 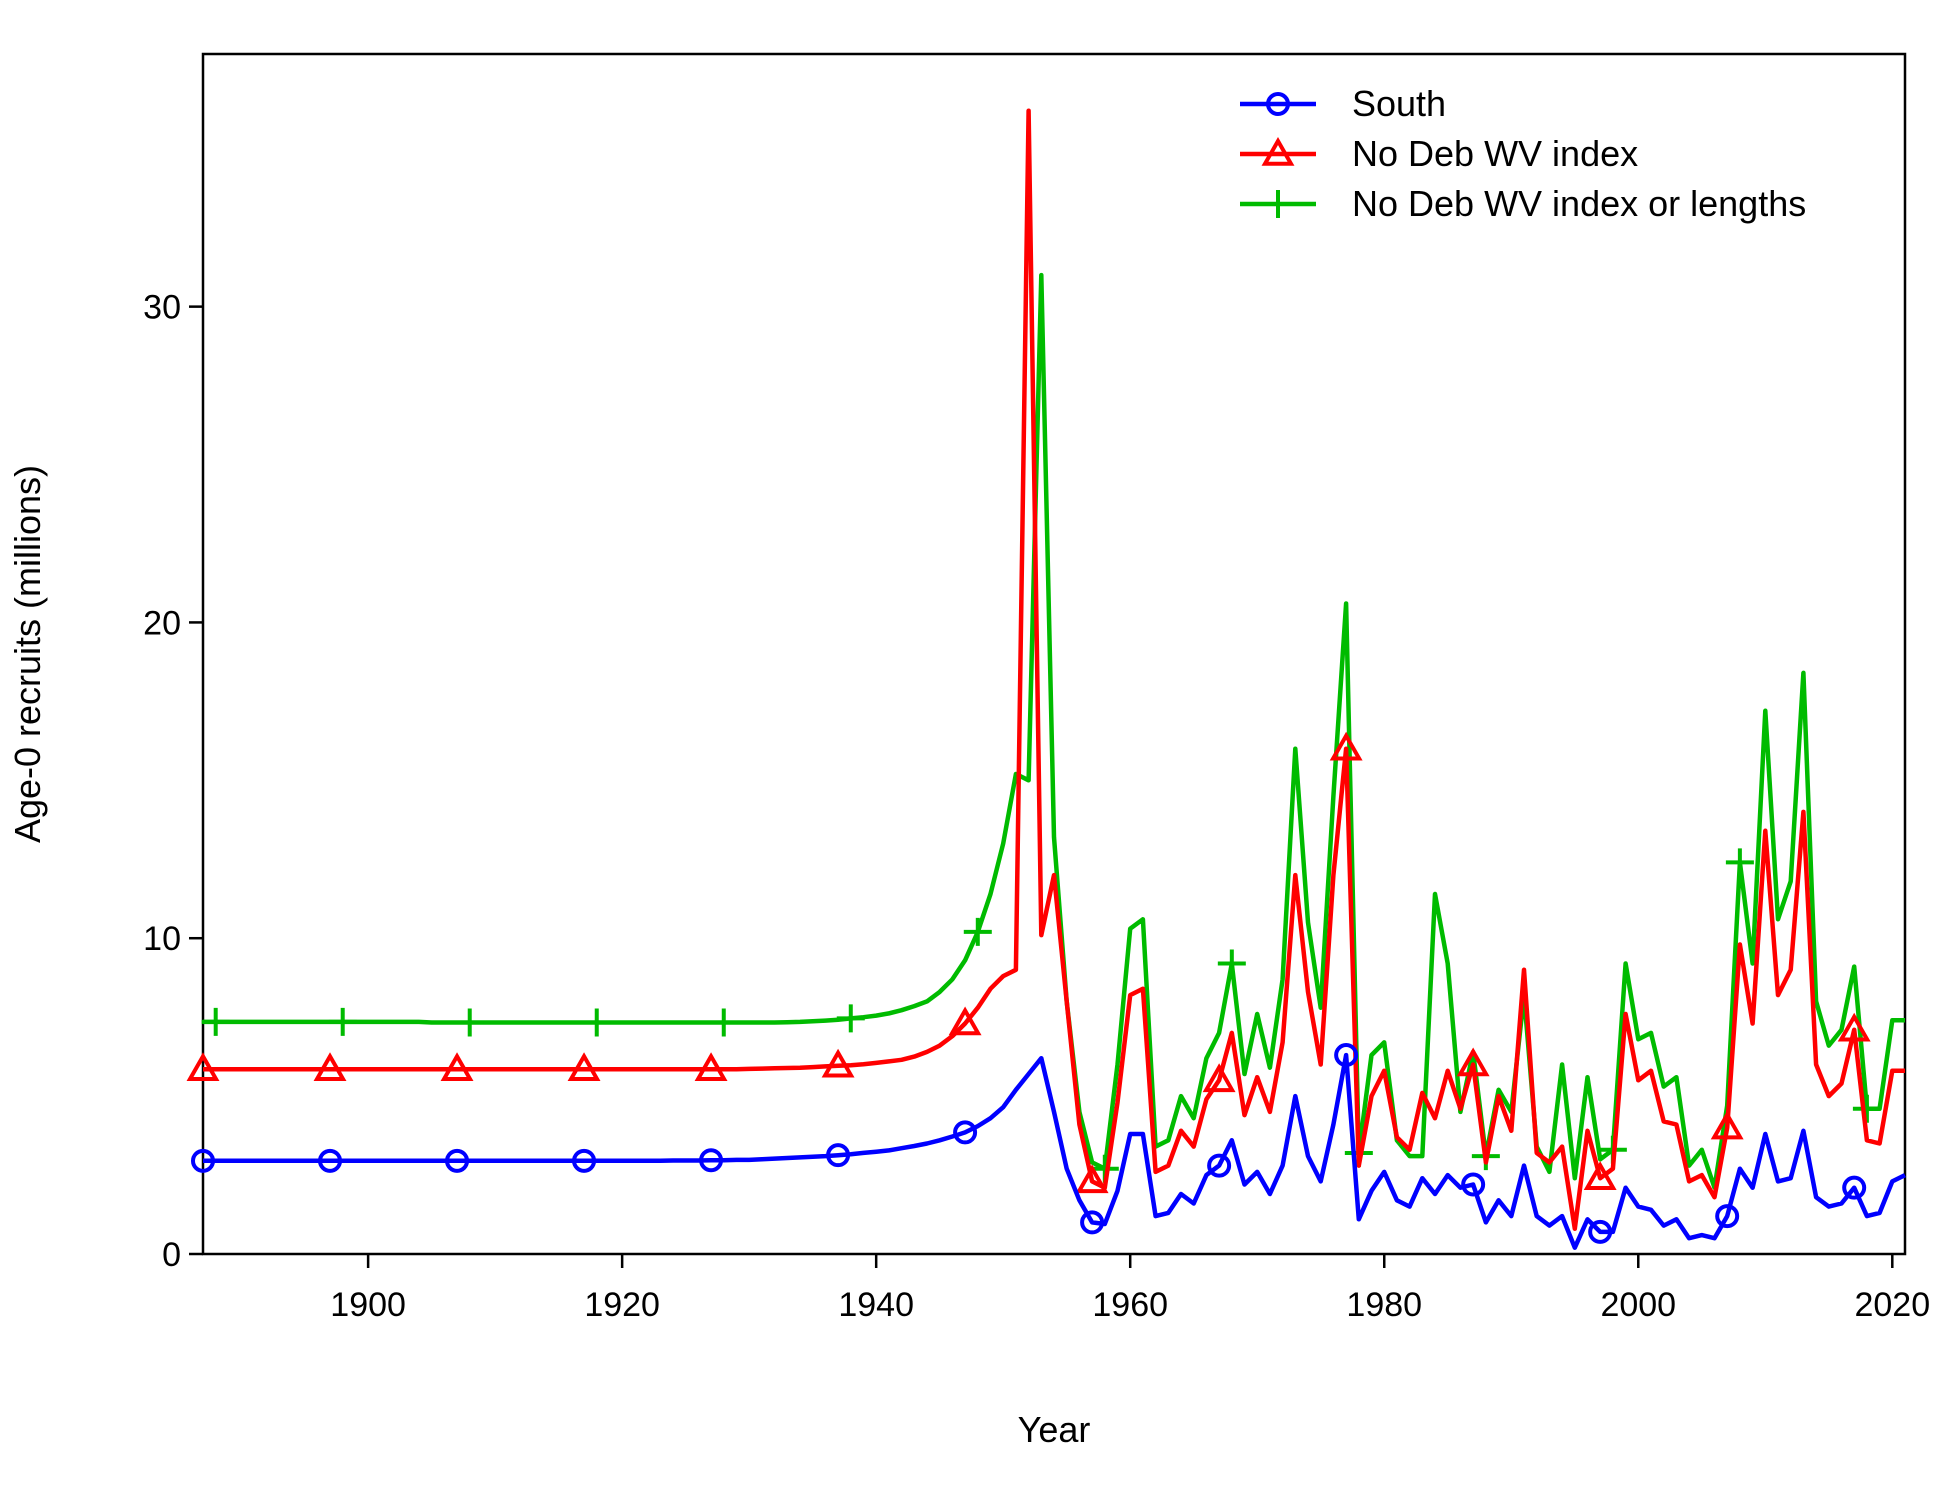 What do you see at coordinates (162, 308) in the screenshot?
I see `y-tick-label: 30` at bounding box center [162, 308].